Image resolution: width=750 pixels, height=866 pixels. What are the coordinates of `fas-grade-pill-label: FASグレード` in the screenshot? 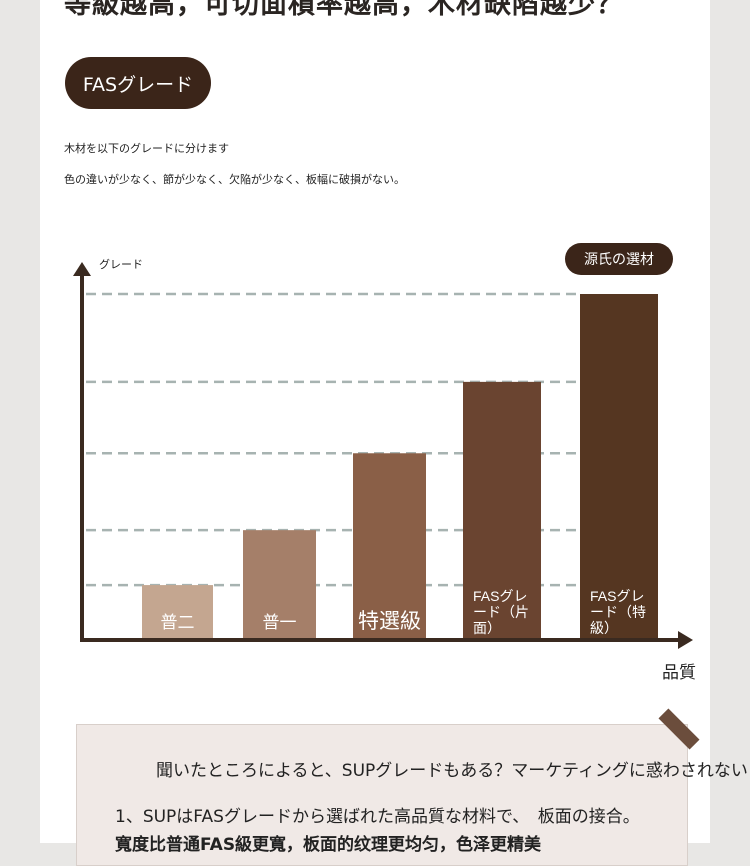 It's located at (138, 84).